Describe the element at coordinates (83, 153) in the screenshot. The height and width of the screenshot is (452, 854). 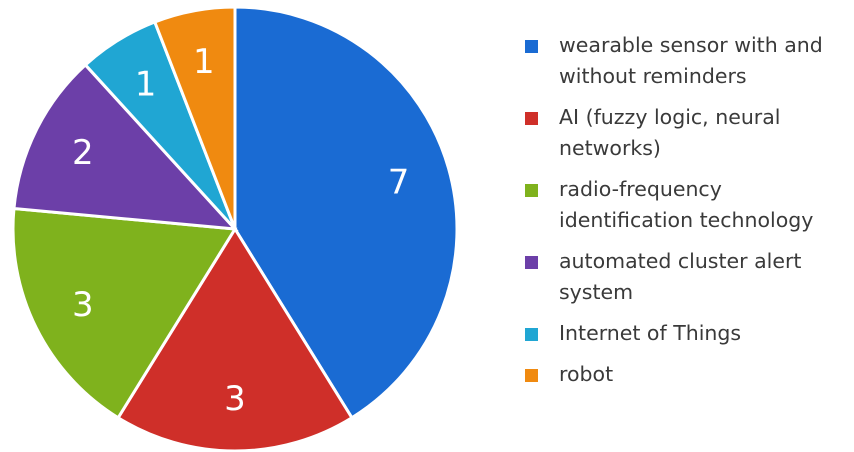
I see `slice-value-label: 2` at that location.